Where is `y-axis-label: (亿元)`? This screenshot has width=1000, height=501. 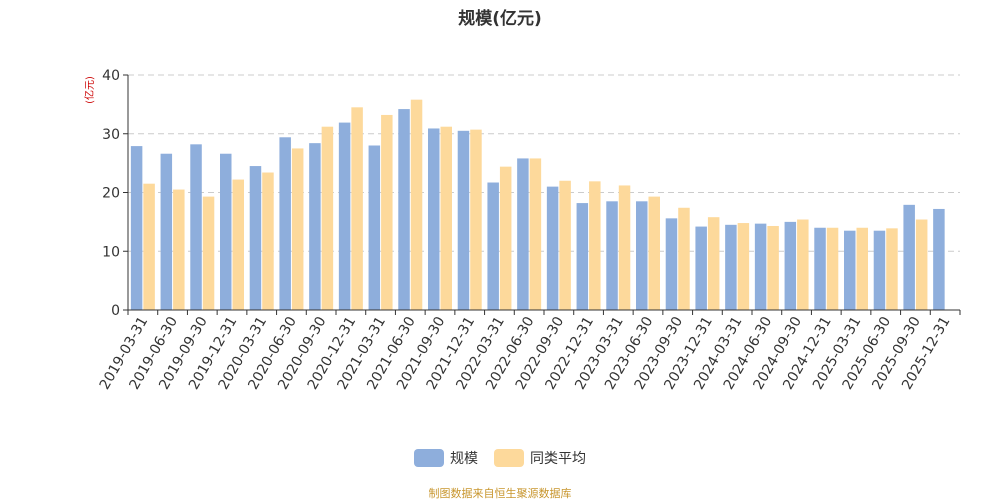
y-axis-label: (亿元) is located at coordinates (89, 90).